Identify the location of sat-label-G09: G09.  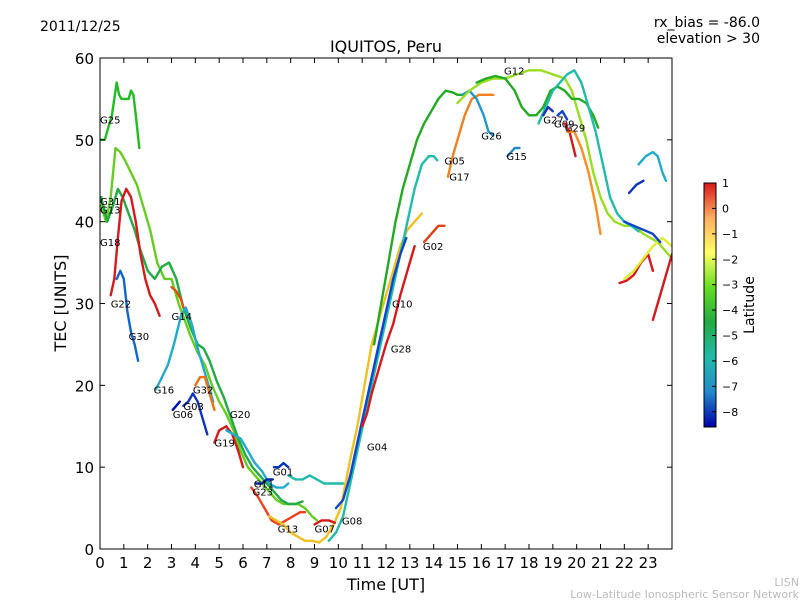
(564, 125).